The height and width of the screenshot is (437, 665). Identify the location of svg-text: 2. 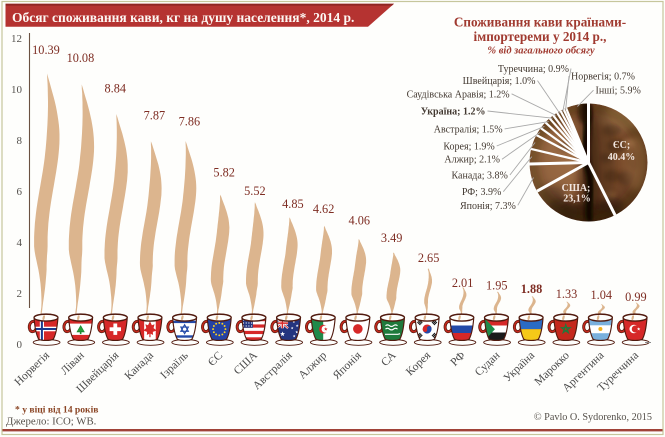
(20, 294).